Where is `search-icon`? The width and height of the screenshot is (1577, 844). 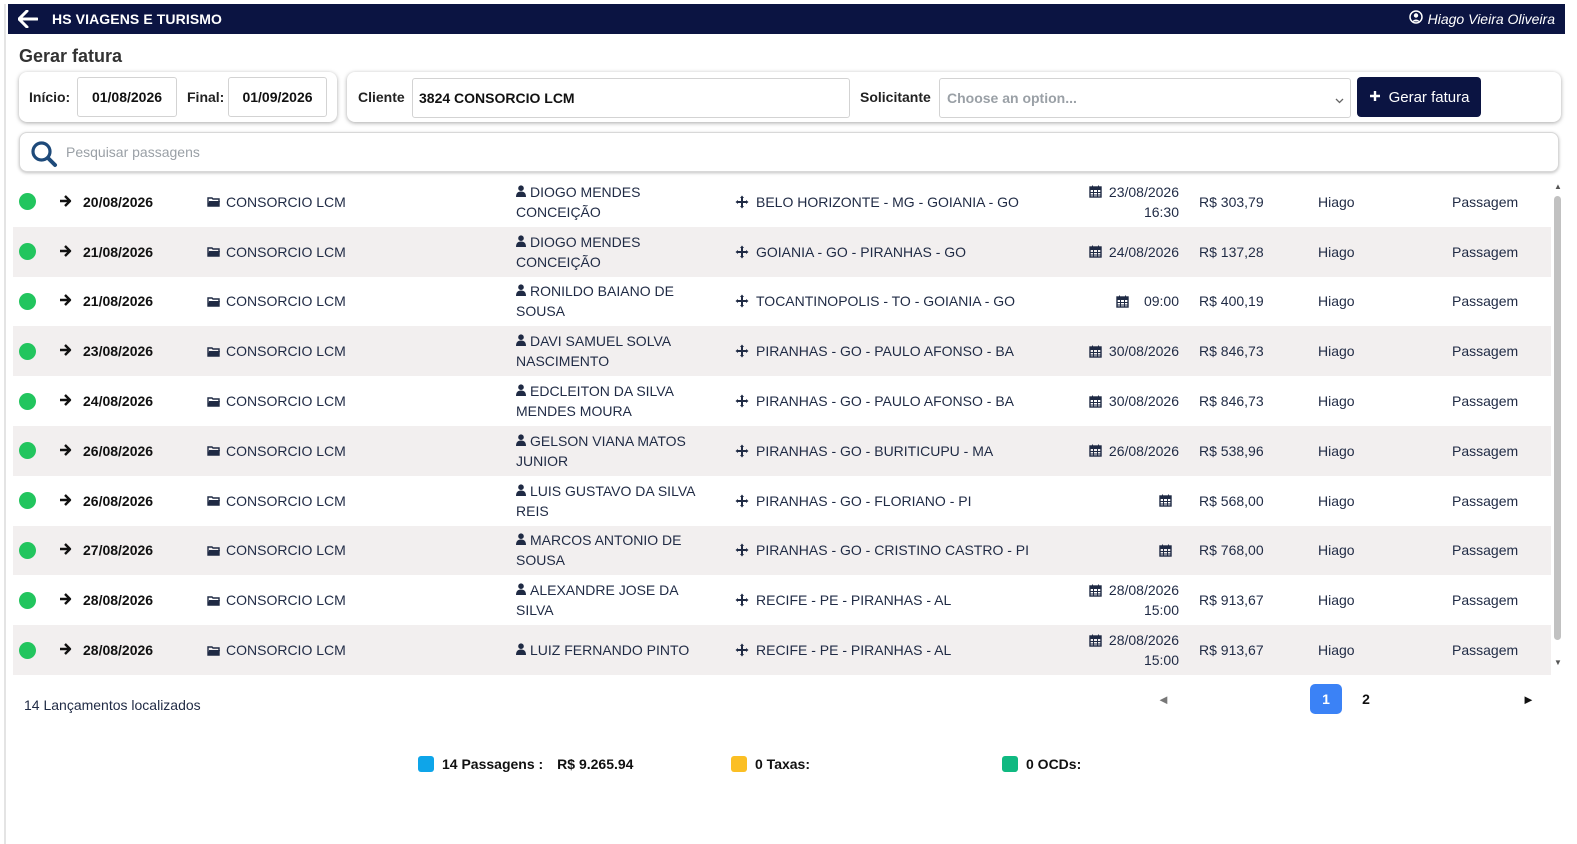
search-icon is located at coordinates (44, 156).